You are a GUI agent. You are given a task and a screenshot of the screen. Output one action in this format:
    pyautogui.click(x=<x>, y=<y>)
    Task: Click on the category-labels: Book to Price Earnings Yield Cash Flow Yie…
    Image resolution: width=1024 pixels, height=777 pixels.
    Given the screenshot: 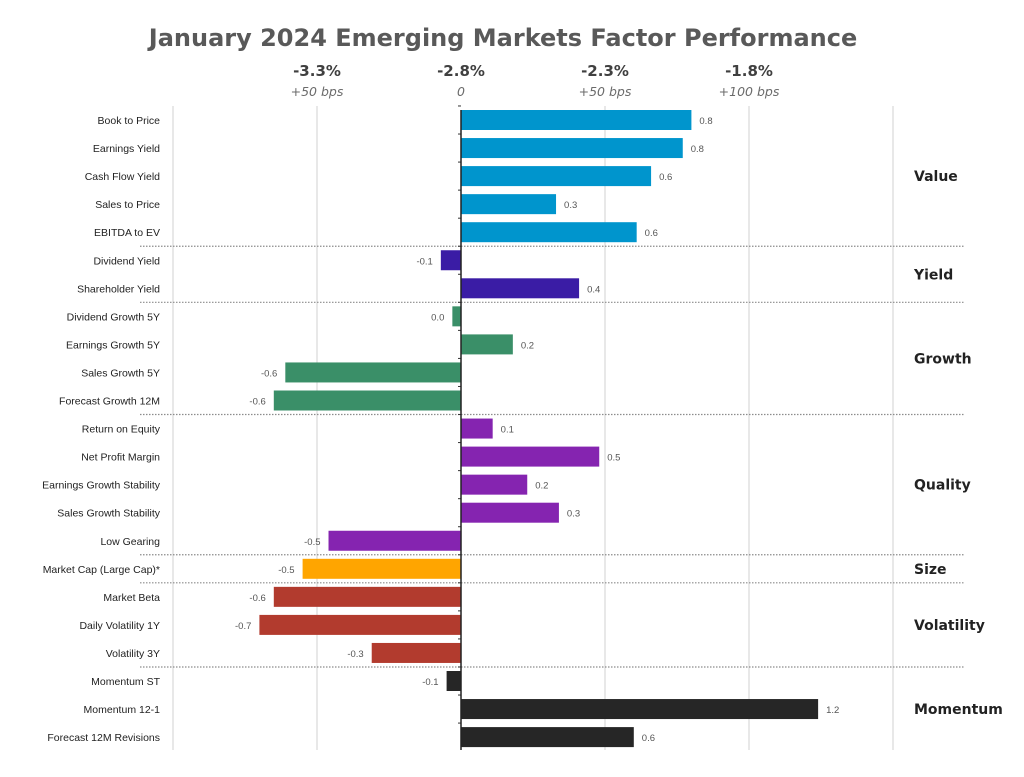 What is the action you would take?
    pyautogui.click(x=101, y=429)
    